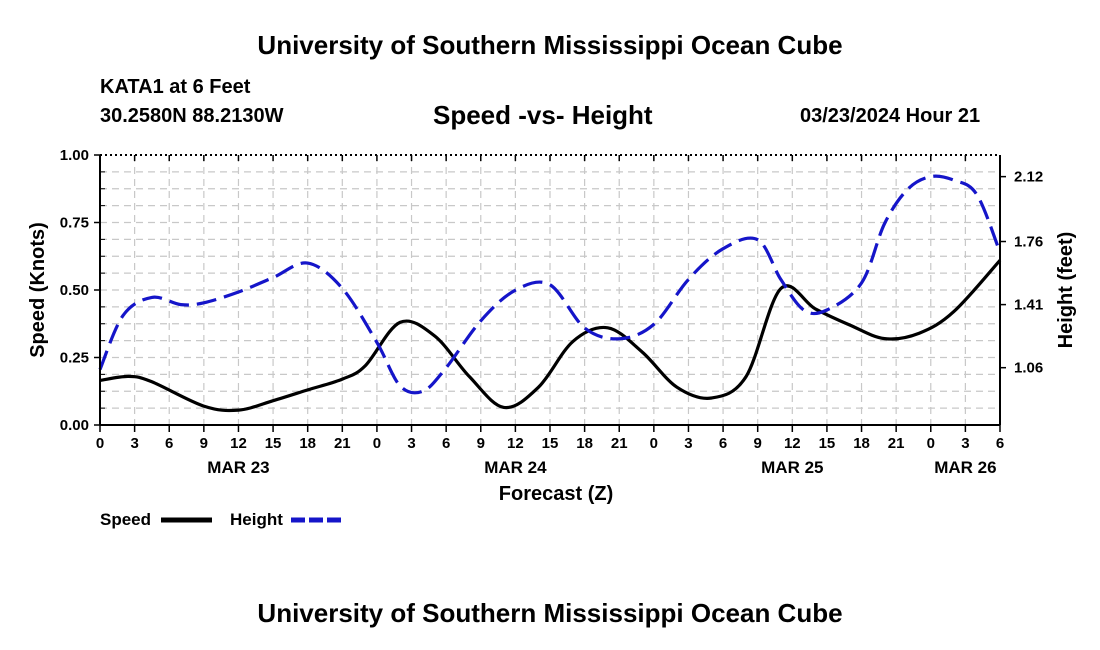  Describe the element at coordinates (74, 425) in the screenshot. I see `y-tick-label-left: 0.00` at that location.